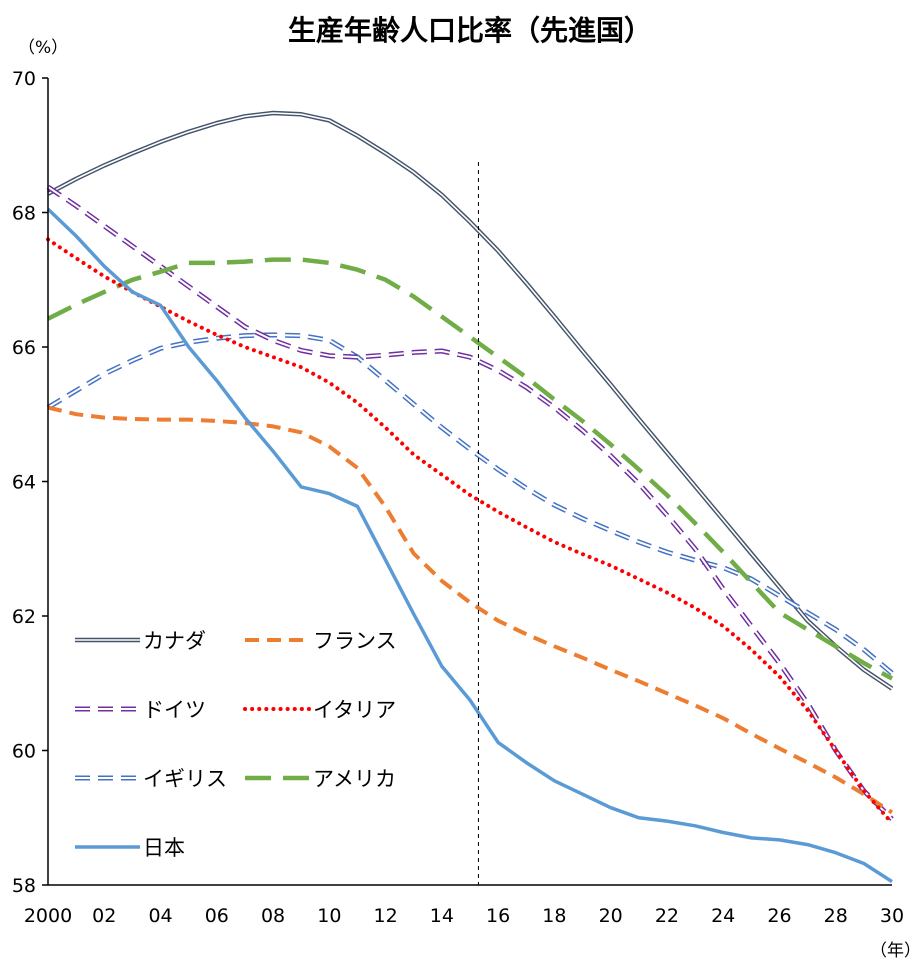 This screenshot has width=914, height=973. Describe the element at coordinates (723, 916) in the screenshot. I see `x-tick-label: 24` at that location.